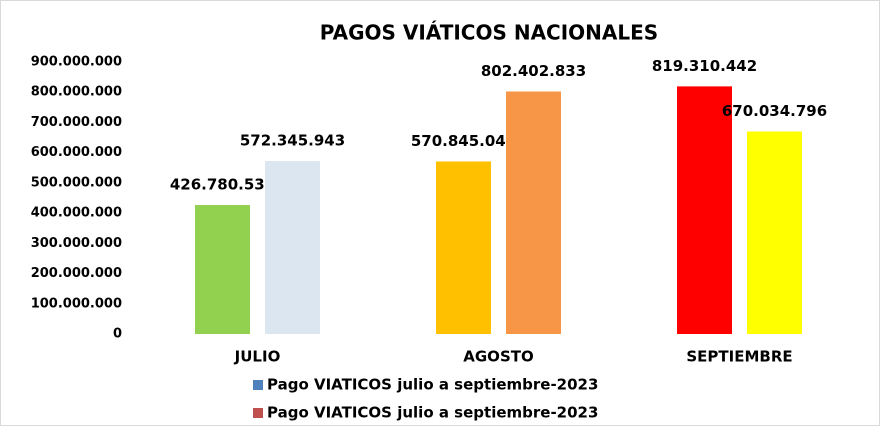 The image size is (880, 426). What do you see at coordinates (117, 334) in the screenshot?
I see `y-tick-label: 0` at bounding box center [117, 334].